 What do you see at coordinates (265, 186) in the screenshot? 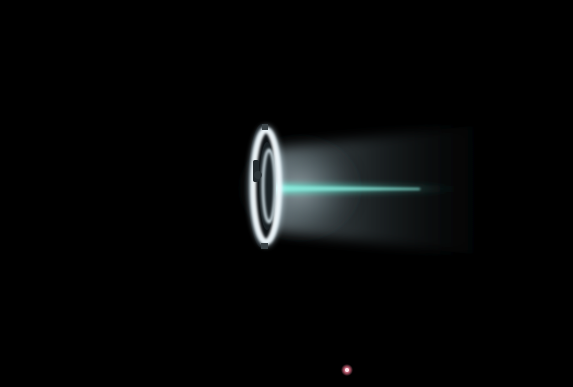
I see `thruster-icon` at bounding box center [265, 186].